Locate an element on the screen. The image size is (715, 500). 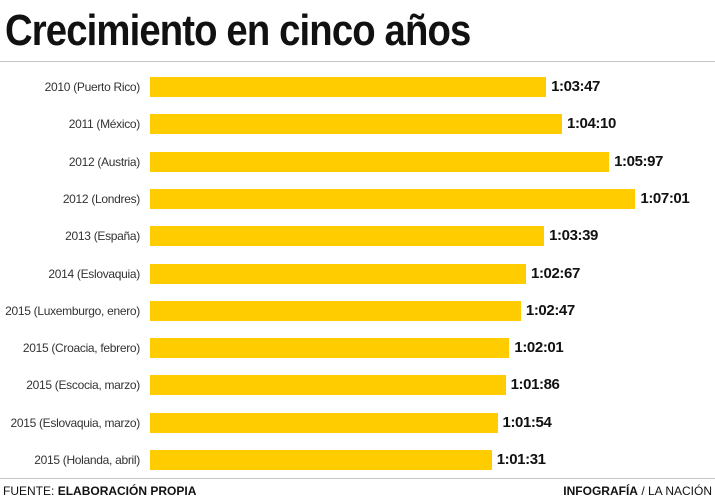
source-label: FUENTE: is located at coordinates (29, 491).